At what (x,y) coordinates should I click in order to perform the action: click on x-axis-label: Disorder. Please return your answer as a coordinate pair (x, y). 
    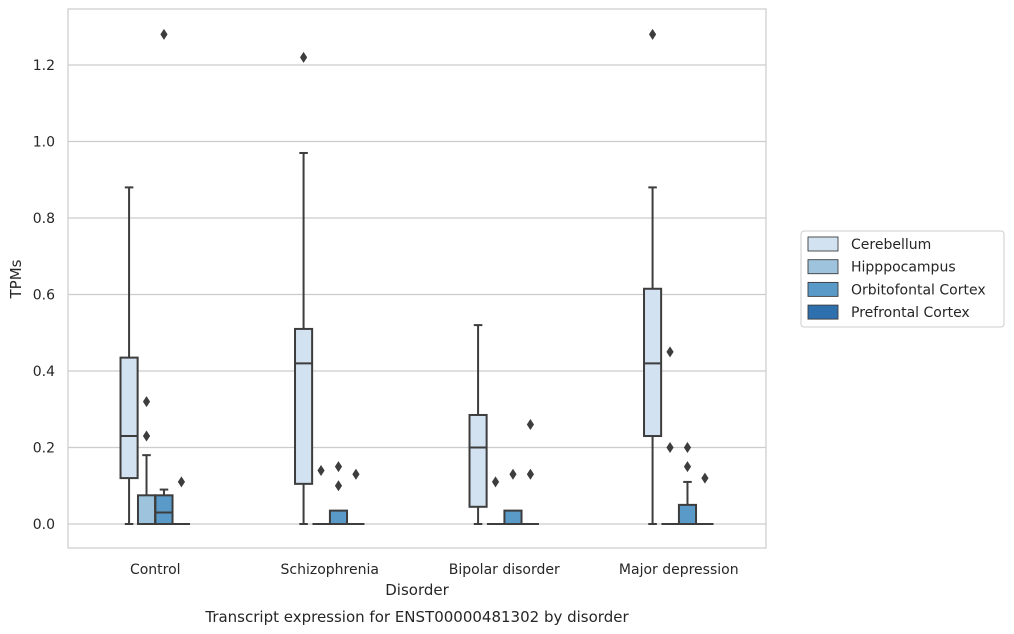
    Looking at the image, I should click on (417, 590).